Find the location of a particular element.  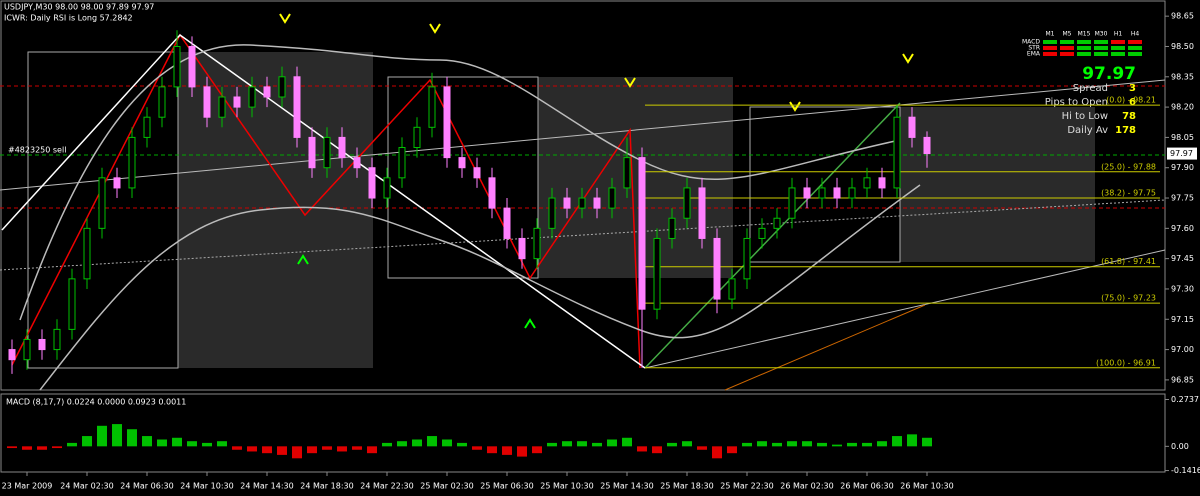

x-tick-label: 26 Mar 02:30 is located at coordinates (806, 486).